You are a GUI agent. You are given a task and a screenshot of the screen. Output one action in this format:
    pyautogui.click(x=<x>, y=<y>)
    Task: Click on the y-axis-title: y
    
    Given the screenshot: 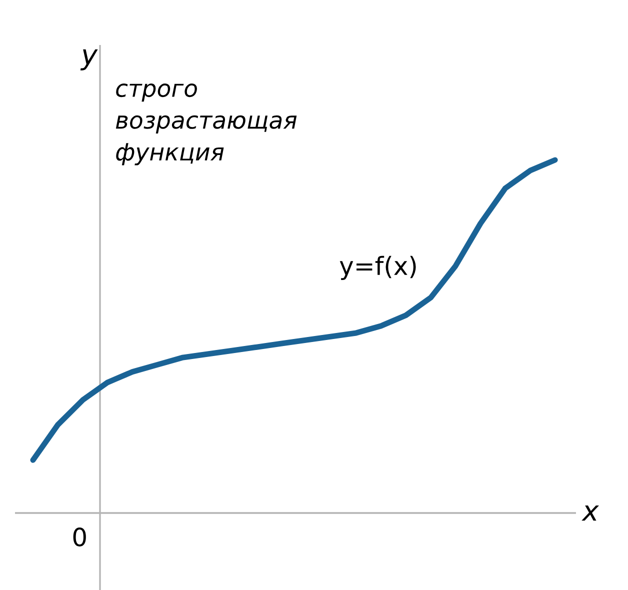 What is the action you would take?
    pyautogui.click(x=89, y=59)
    